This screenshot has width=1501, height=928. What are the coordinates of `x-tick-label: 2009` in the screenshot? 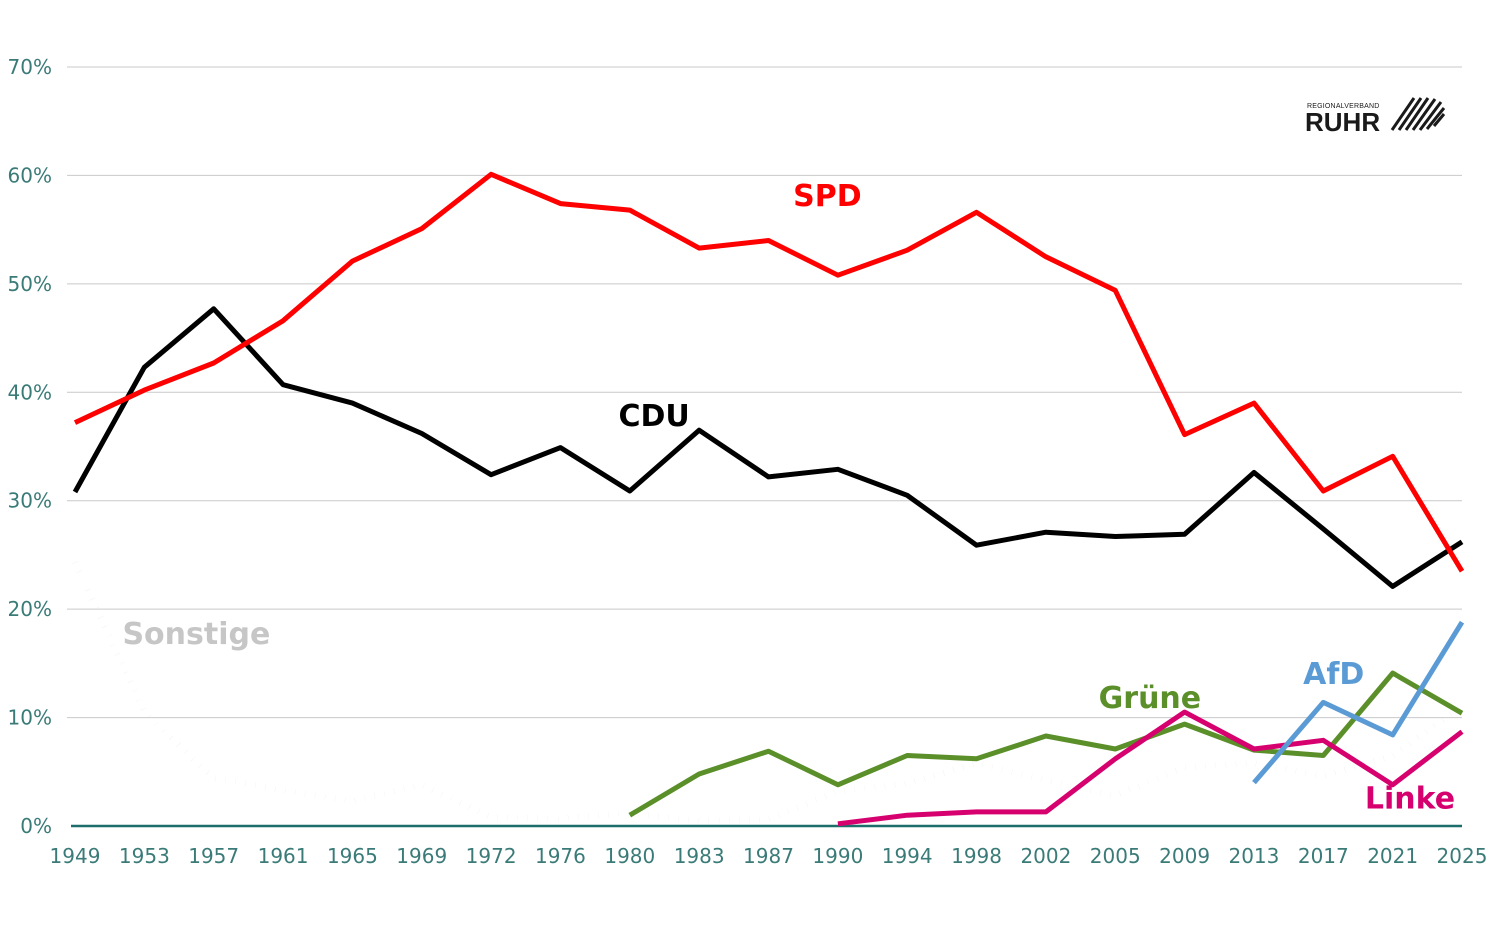 It's located at (1184, 856).